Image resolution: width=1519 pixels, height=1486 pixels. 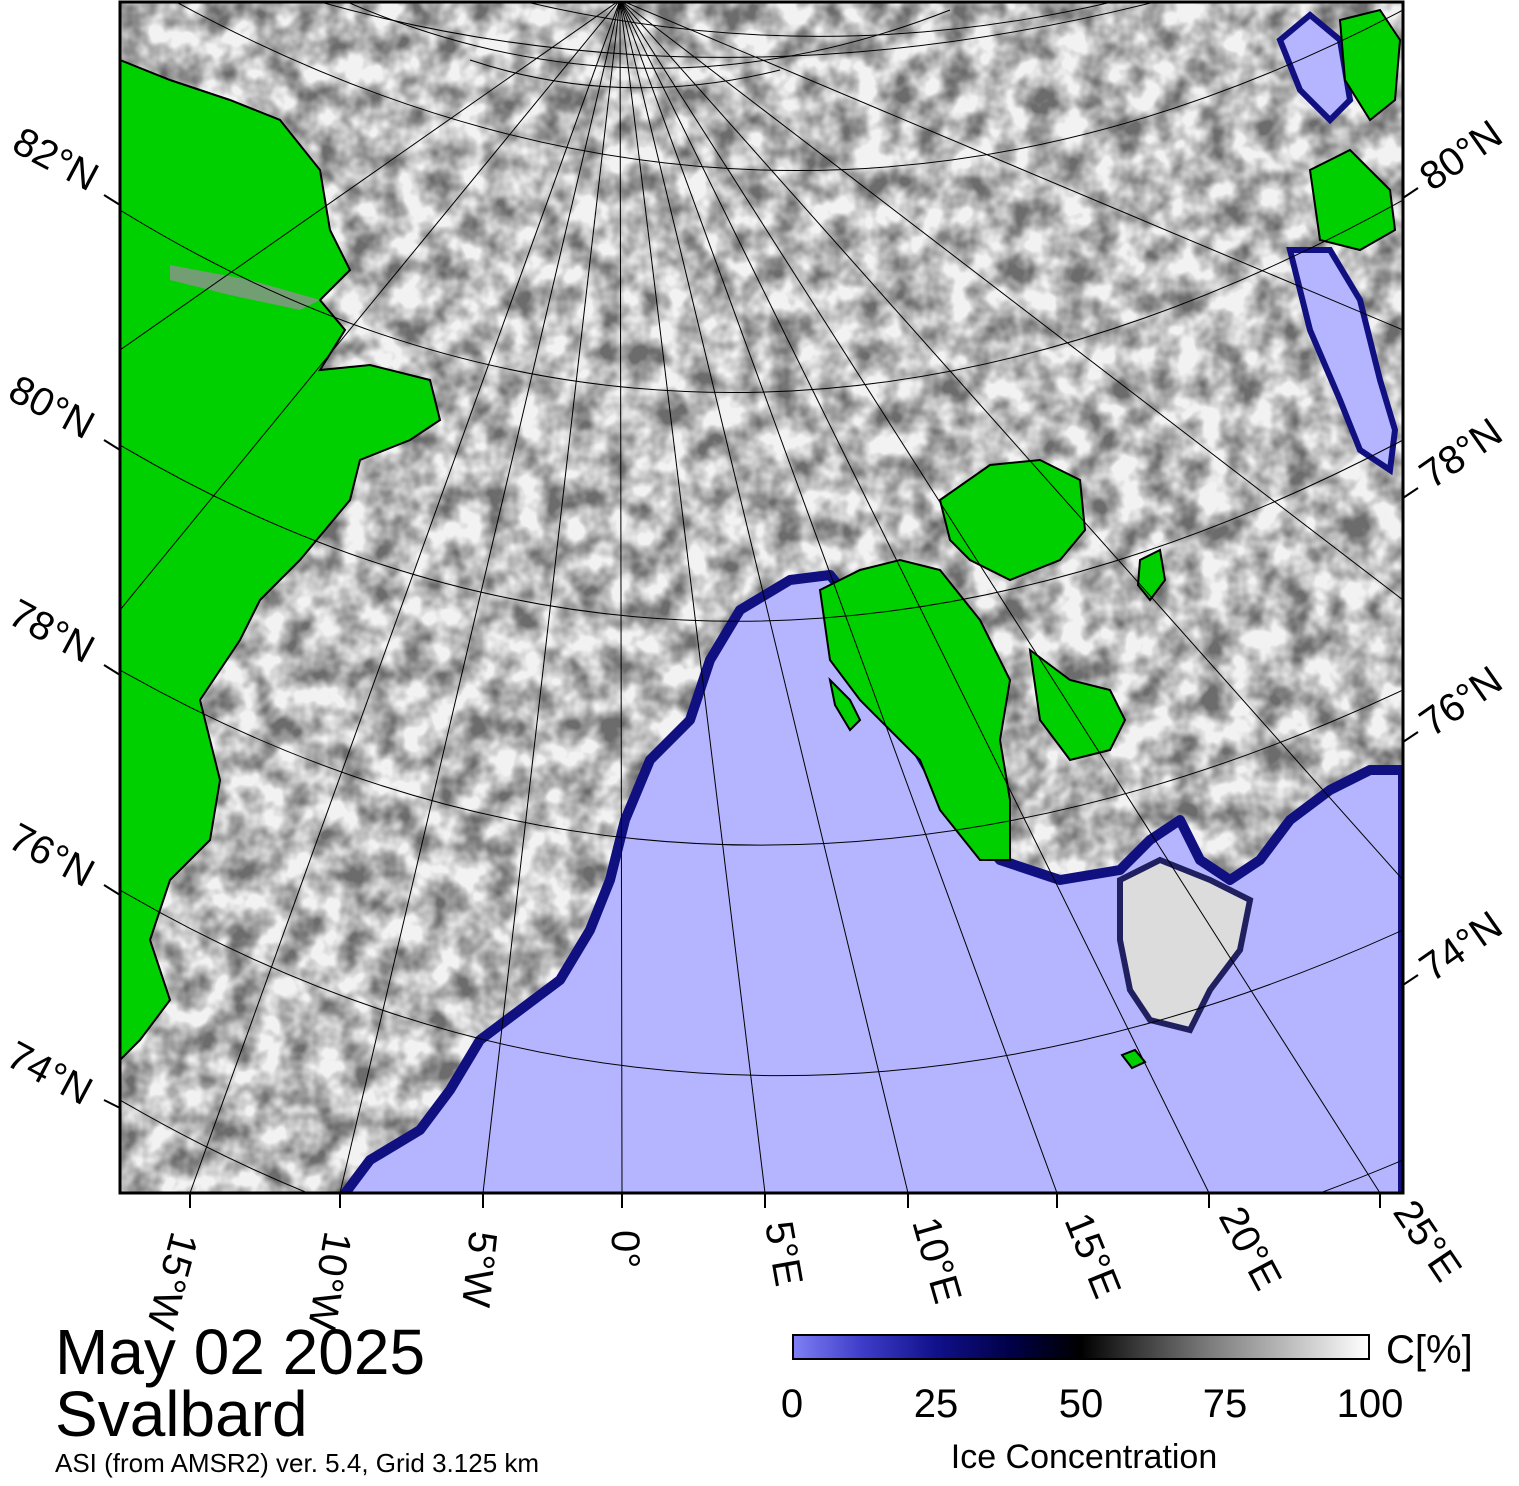 What do you see at coordinates (1370, 1404) in the screenshot?
I see `colorbar-tick-label: 100` at bounding box center [1370, 1404].